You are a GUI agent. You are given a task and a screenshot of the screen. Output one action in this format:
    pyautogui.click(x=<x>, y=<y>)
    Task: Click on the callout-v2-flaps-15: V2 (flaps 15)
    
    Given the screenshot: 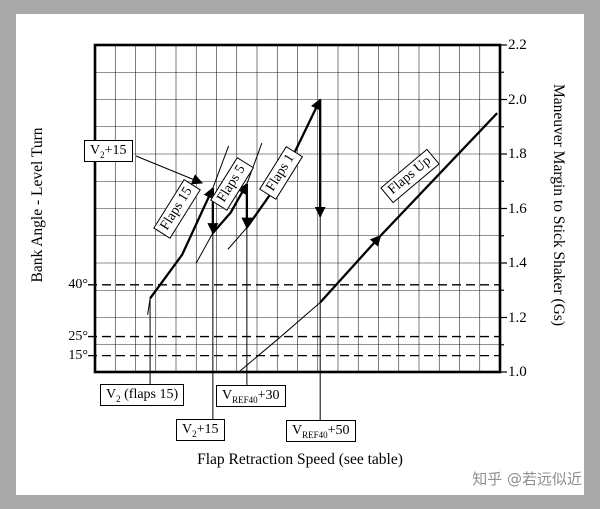 What is the action you would take?
    pyautogui.click(x=142, y=395)
    